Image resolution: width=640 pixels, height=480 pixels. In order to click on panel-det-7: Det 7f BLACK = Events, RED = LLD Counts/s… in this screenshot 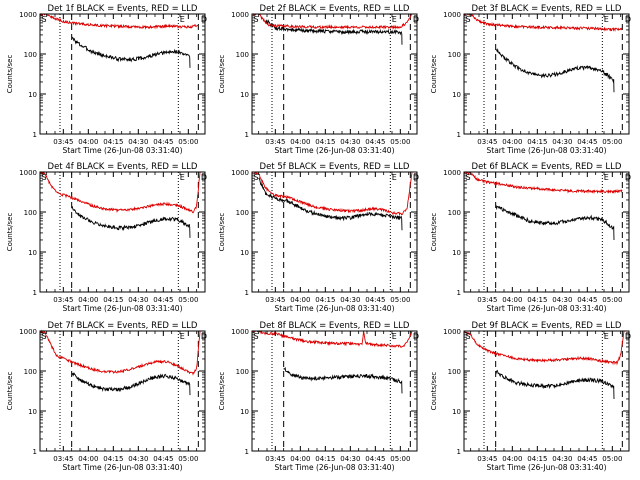, I will do `click(106, 396)`.